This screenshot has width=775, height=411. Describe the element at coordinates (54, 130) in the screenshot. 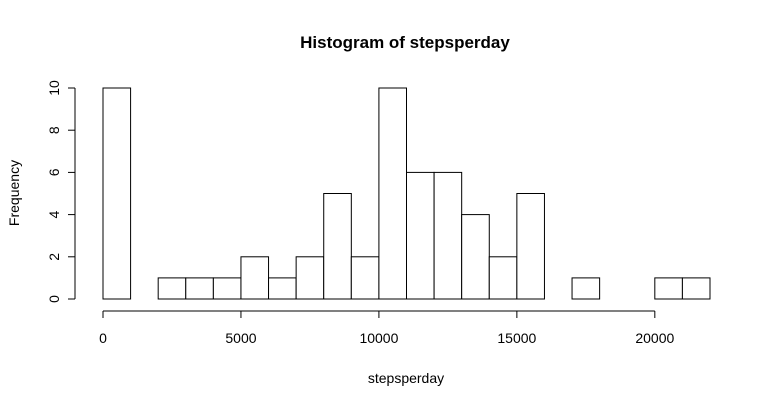

I see `y-tick-label: 8` at that location.